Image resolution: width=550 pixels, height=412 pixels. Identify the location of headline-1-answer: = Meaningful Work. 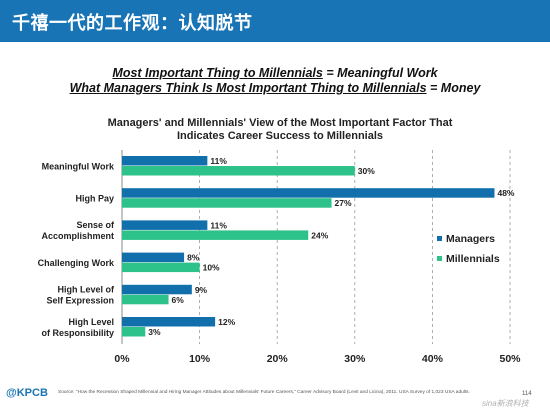
(380, 73).